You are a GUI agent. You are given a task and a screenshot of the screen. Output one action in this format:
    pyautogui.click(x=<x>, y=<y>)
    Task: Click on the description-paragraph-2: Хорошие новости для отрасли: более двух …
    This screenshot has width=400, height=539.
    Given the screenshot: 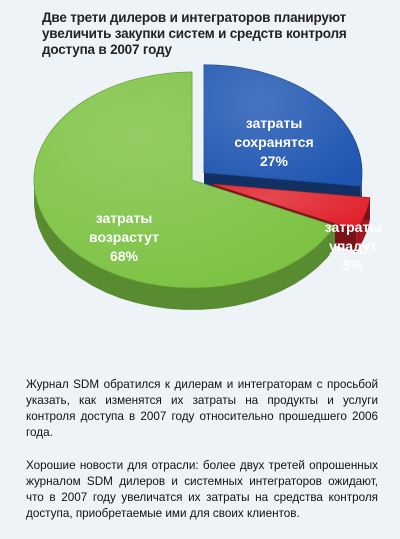 What is the action you would take?
    pyautogui.click(x=202, y=489)
    